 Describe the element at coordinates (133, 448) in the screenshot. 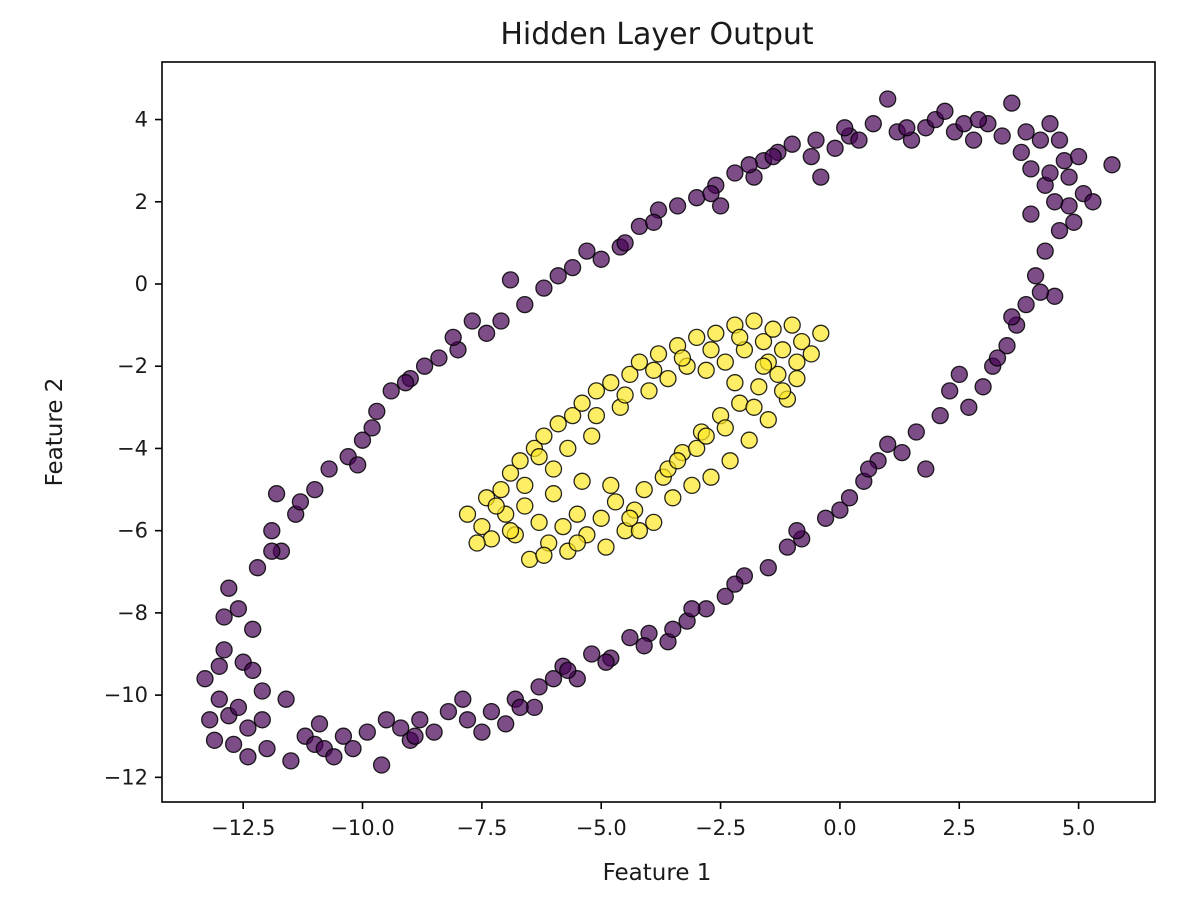

I see `y-axis-ticks: 4 2 0 −2 −4 −6 −8 −10 −12` at that location.